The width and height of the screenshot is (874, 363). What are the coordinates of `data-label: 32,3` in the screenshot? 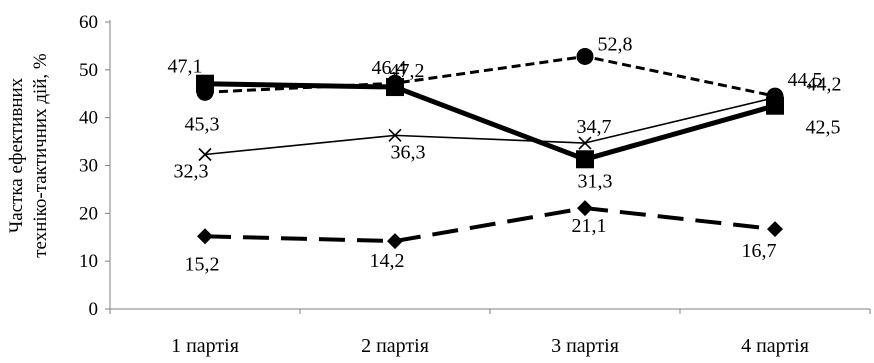 It's located at (191, 171).